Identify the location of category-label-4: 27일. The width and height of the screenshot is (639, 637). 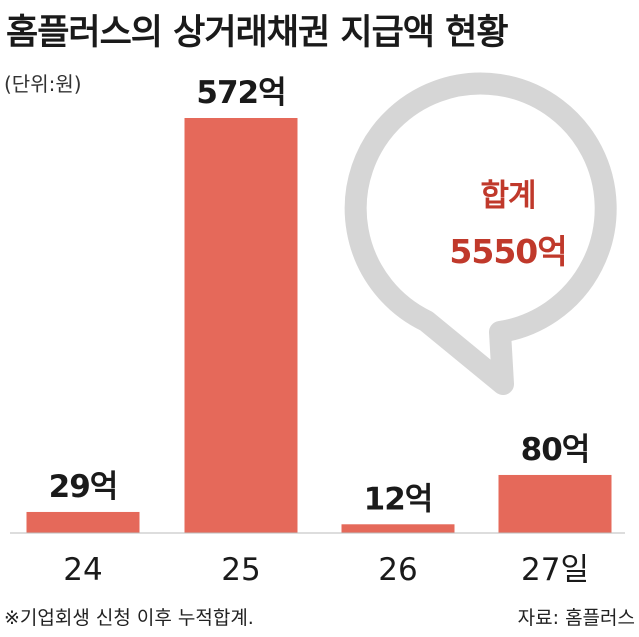
(555, 570).